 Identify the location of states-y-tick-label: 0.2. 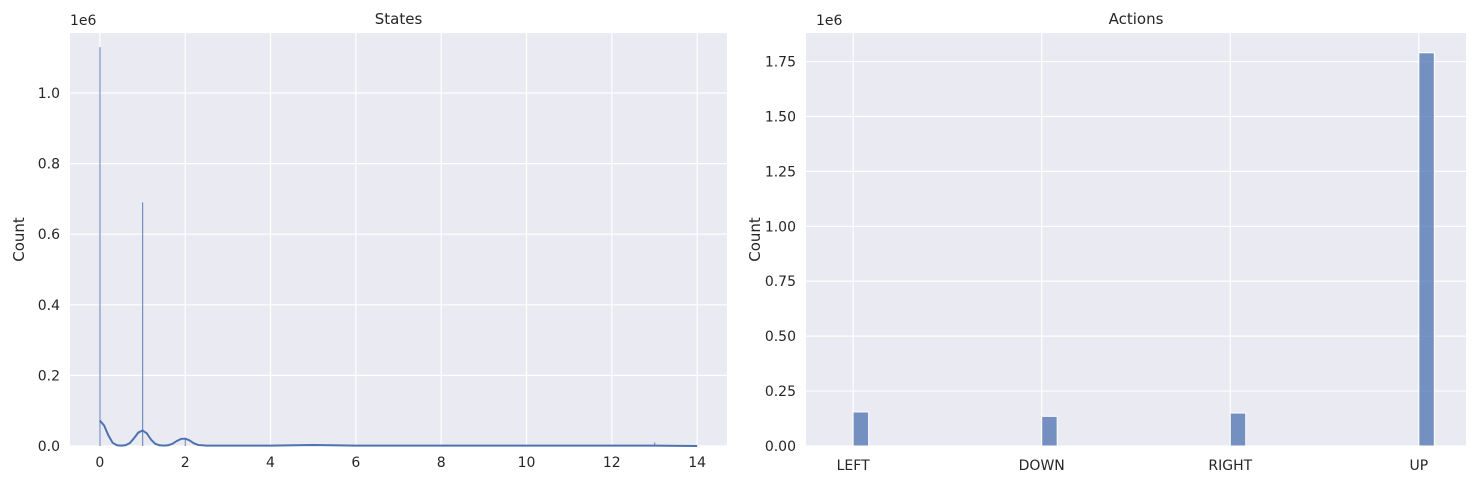
(49, 376).